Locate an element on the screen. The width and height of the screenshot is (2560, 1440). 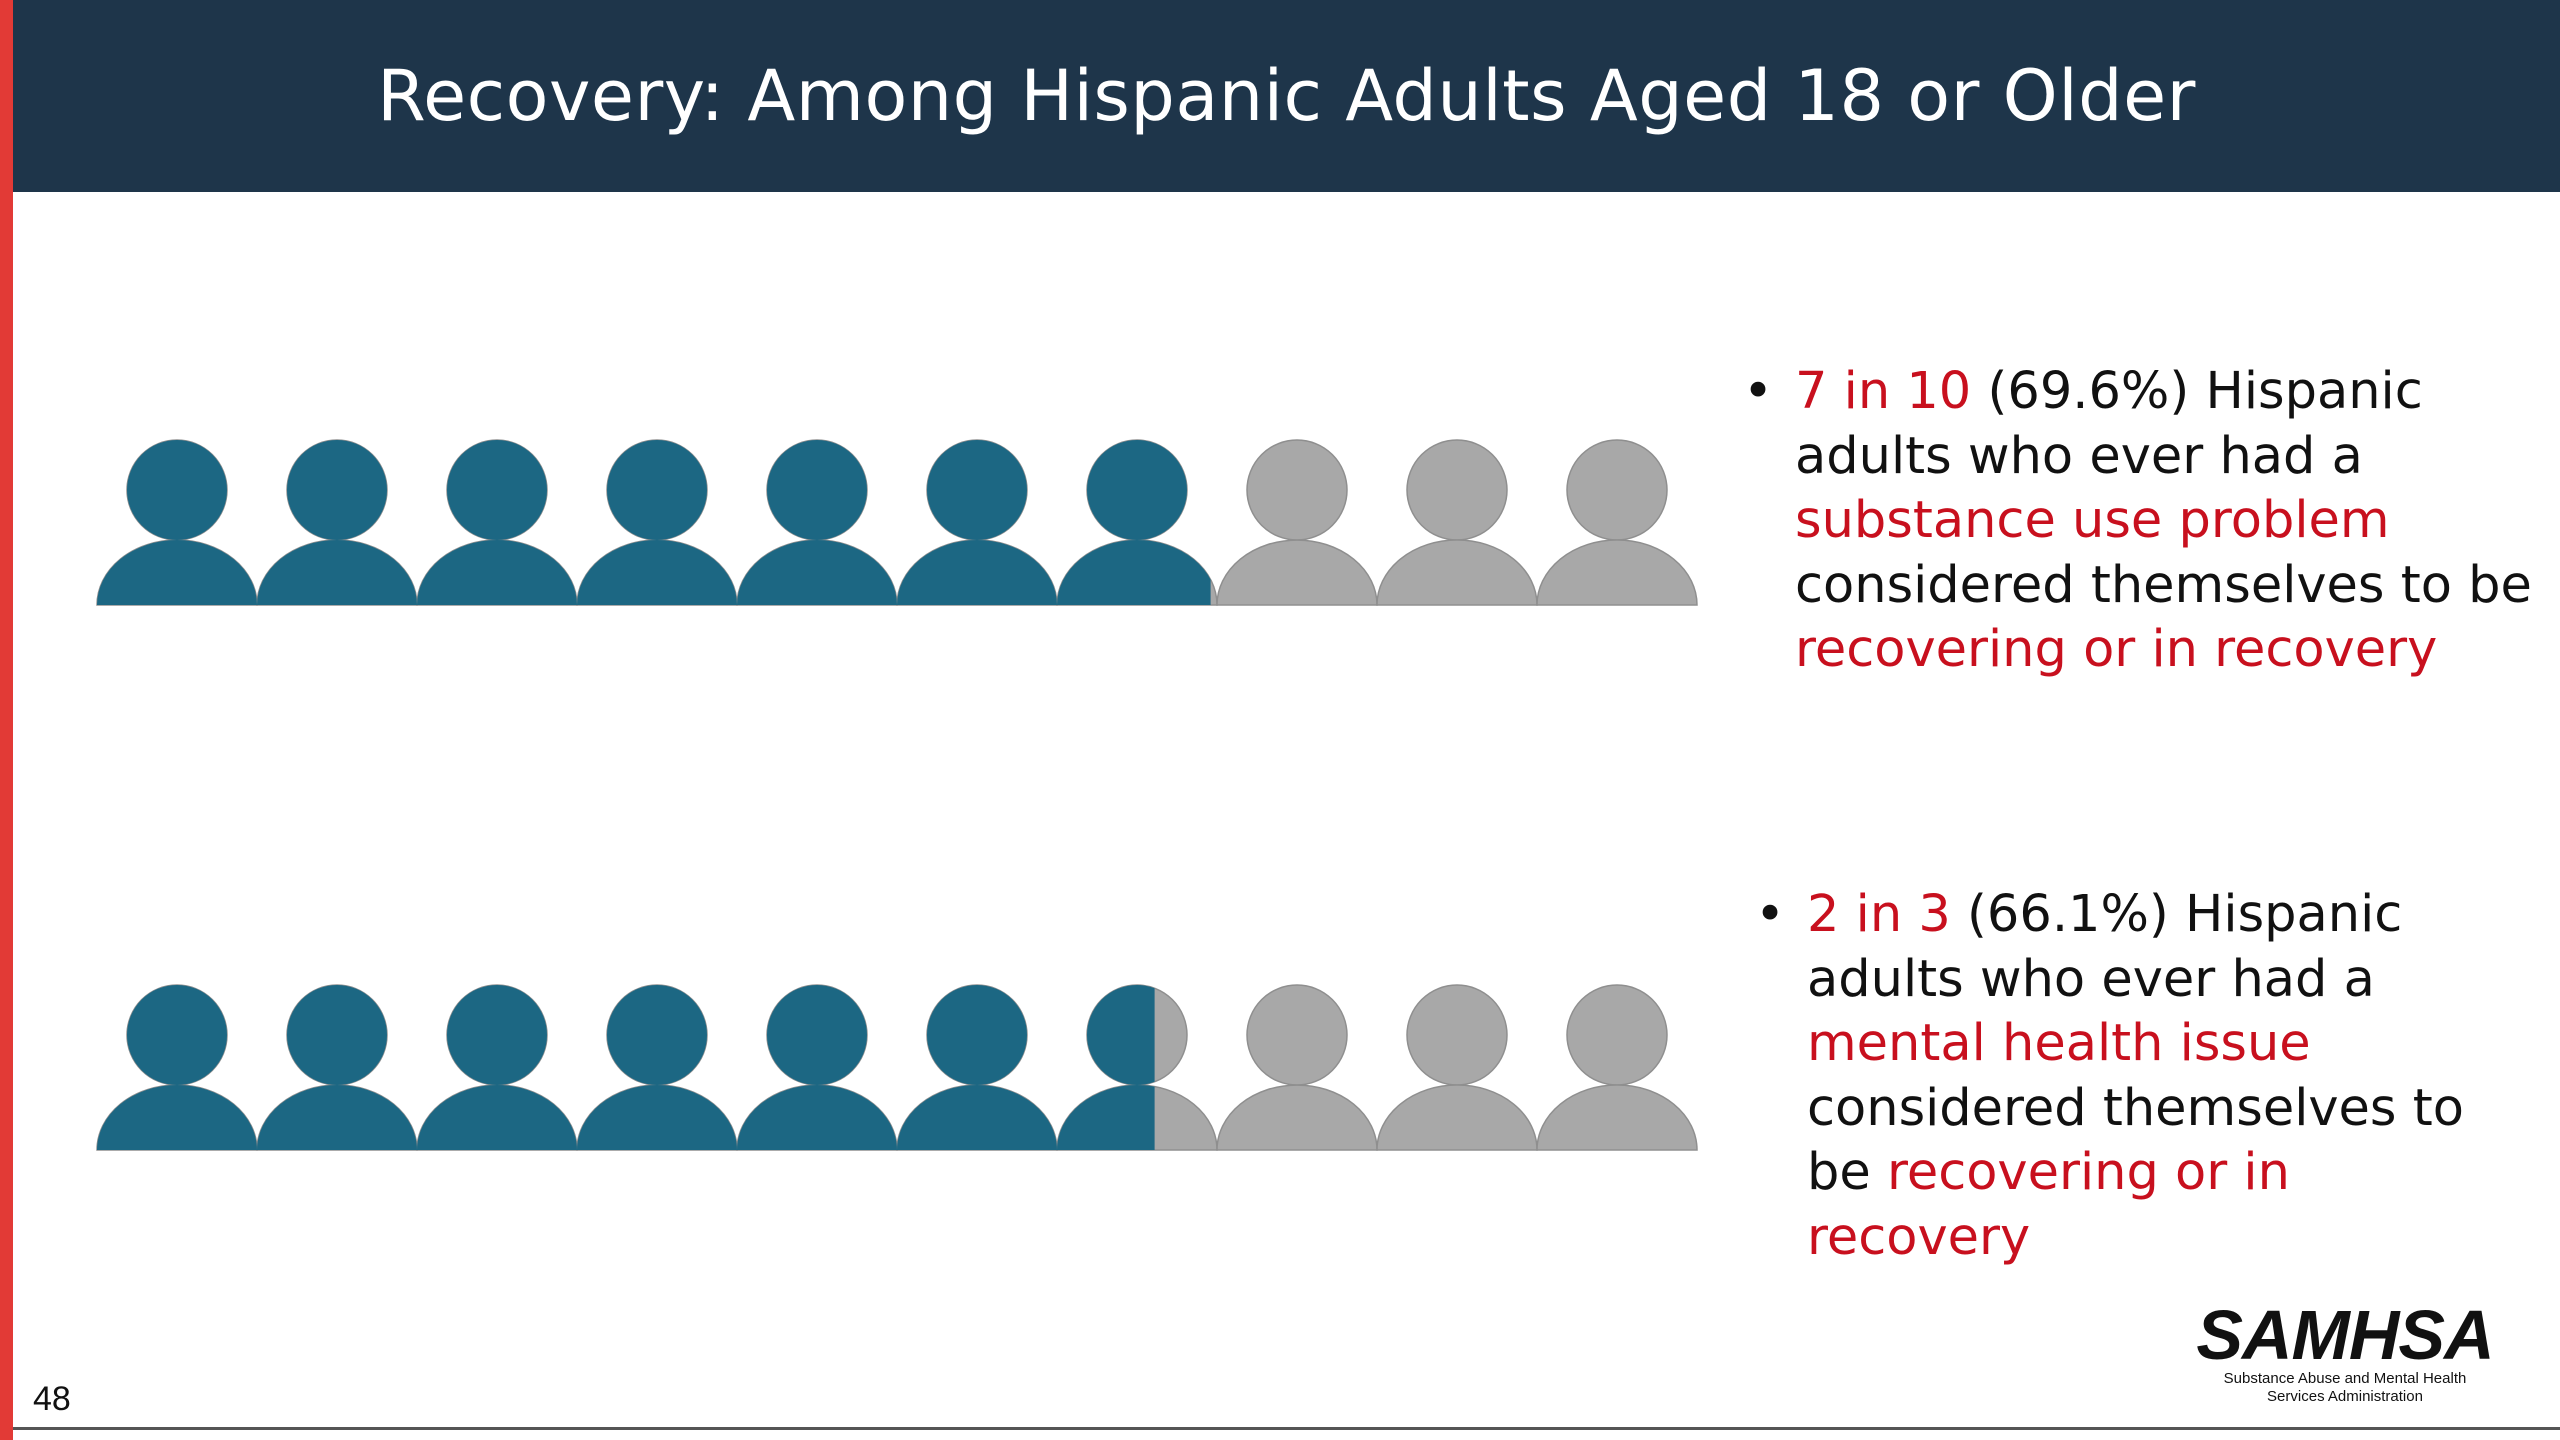
accent-bar is located at coordinates (6, 720).